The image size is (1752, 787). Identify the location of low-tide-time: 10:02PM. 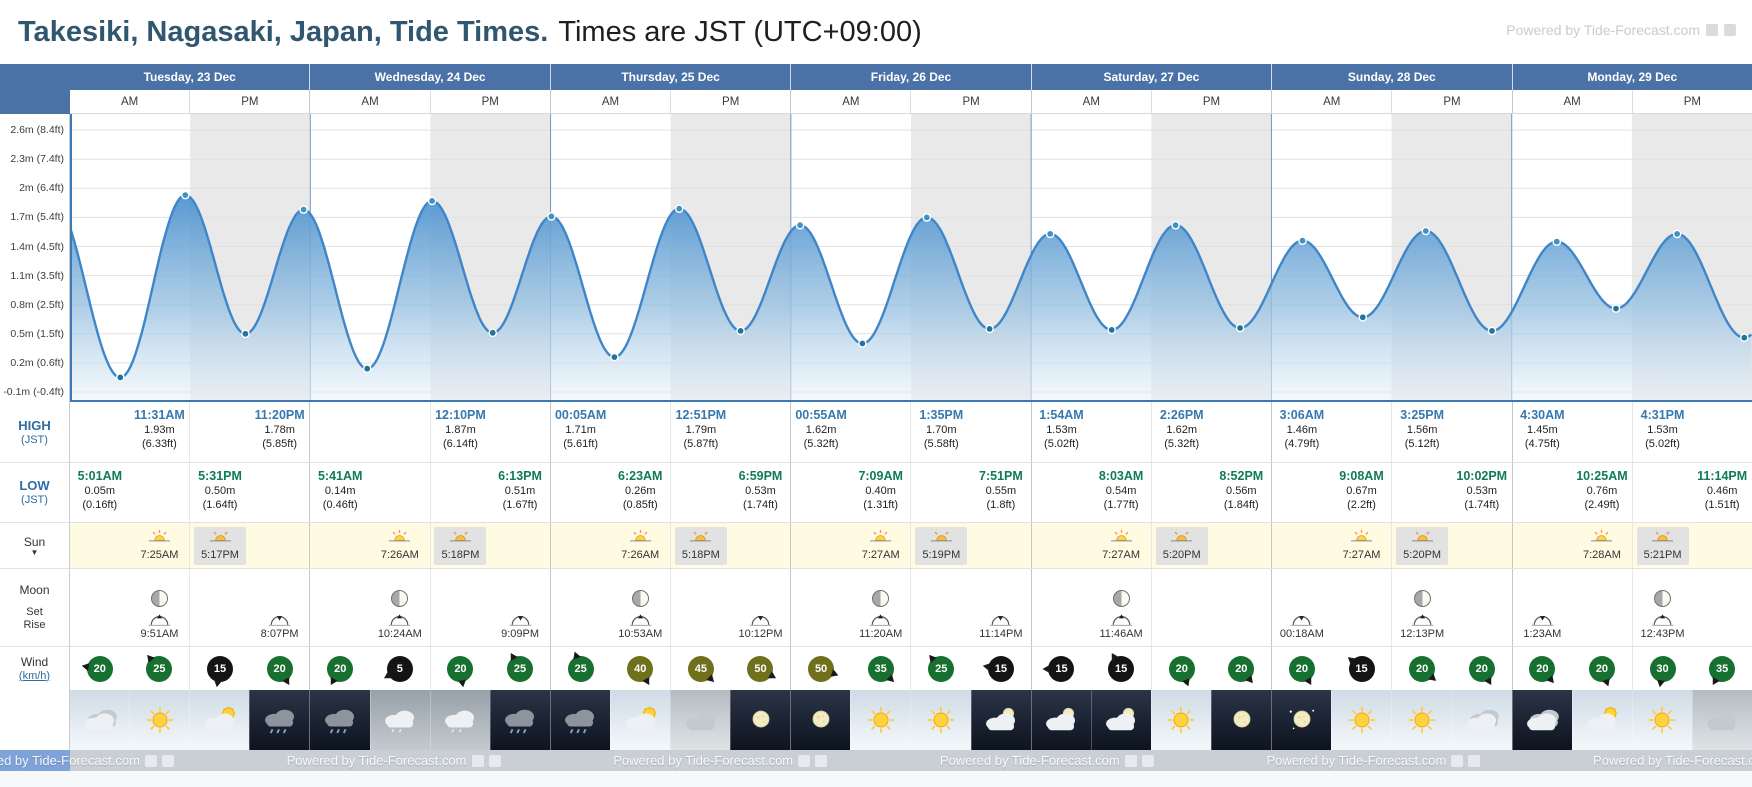
(1482, 476).